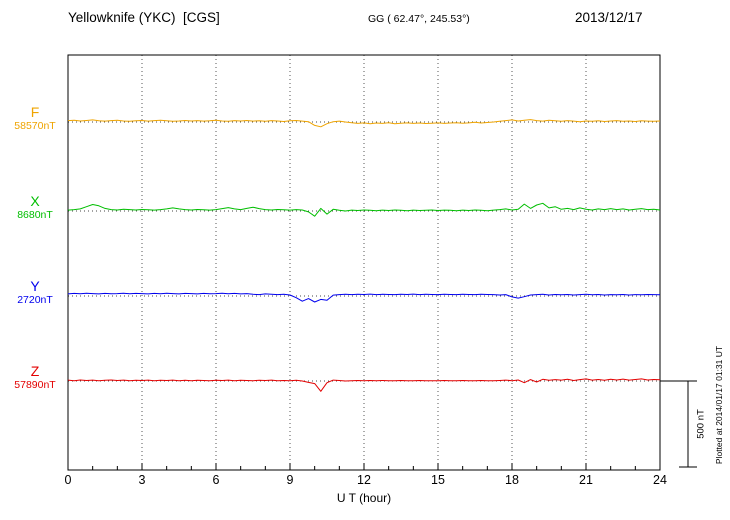 Image resolution: width=730 pixels, height=520 pixels. What do you see at coordinates (438, 480) in the screenshot?
I see `x-tick-label: 15` at bounding box center [438, 480].